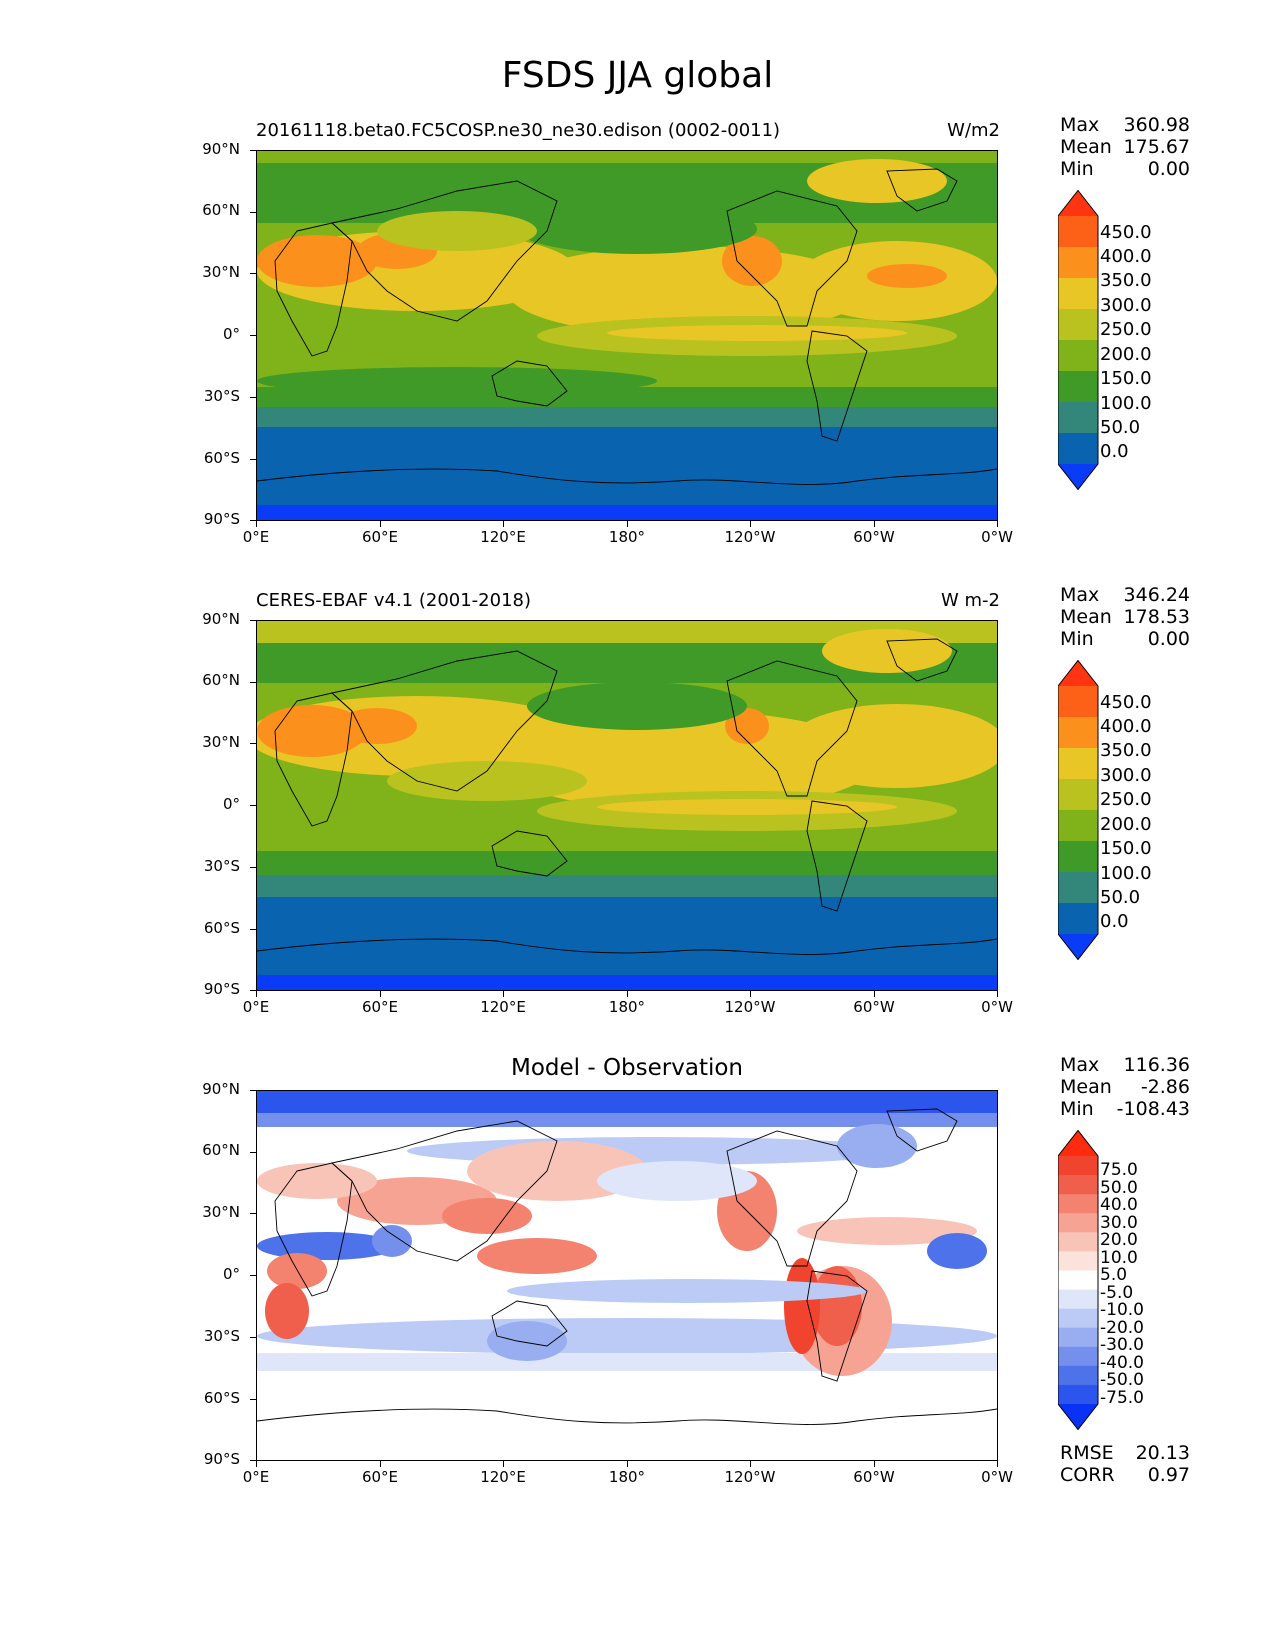 The width and height of the screenshot is (1275, 1650). I want to click on stats-block: Max 360.98 Mean 175.67 Min 0.00, so click(1125, 147).